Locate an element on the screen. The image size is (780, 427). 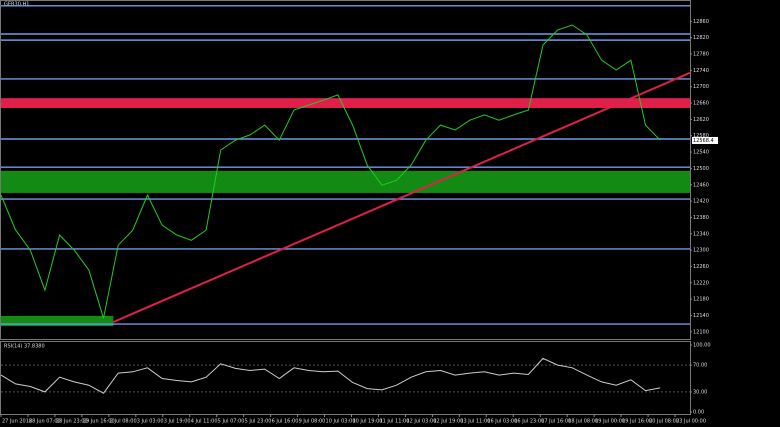
x-tick-label: 17 Jul 16:00 is located at coordinates (556, 422).